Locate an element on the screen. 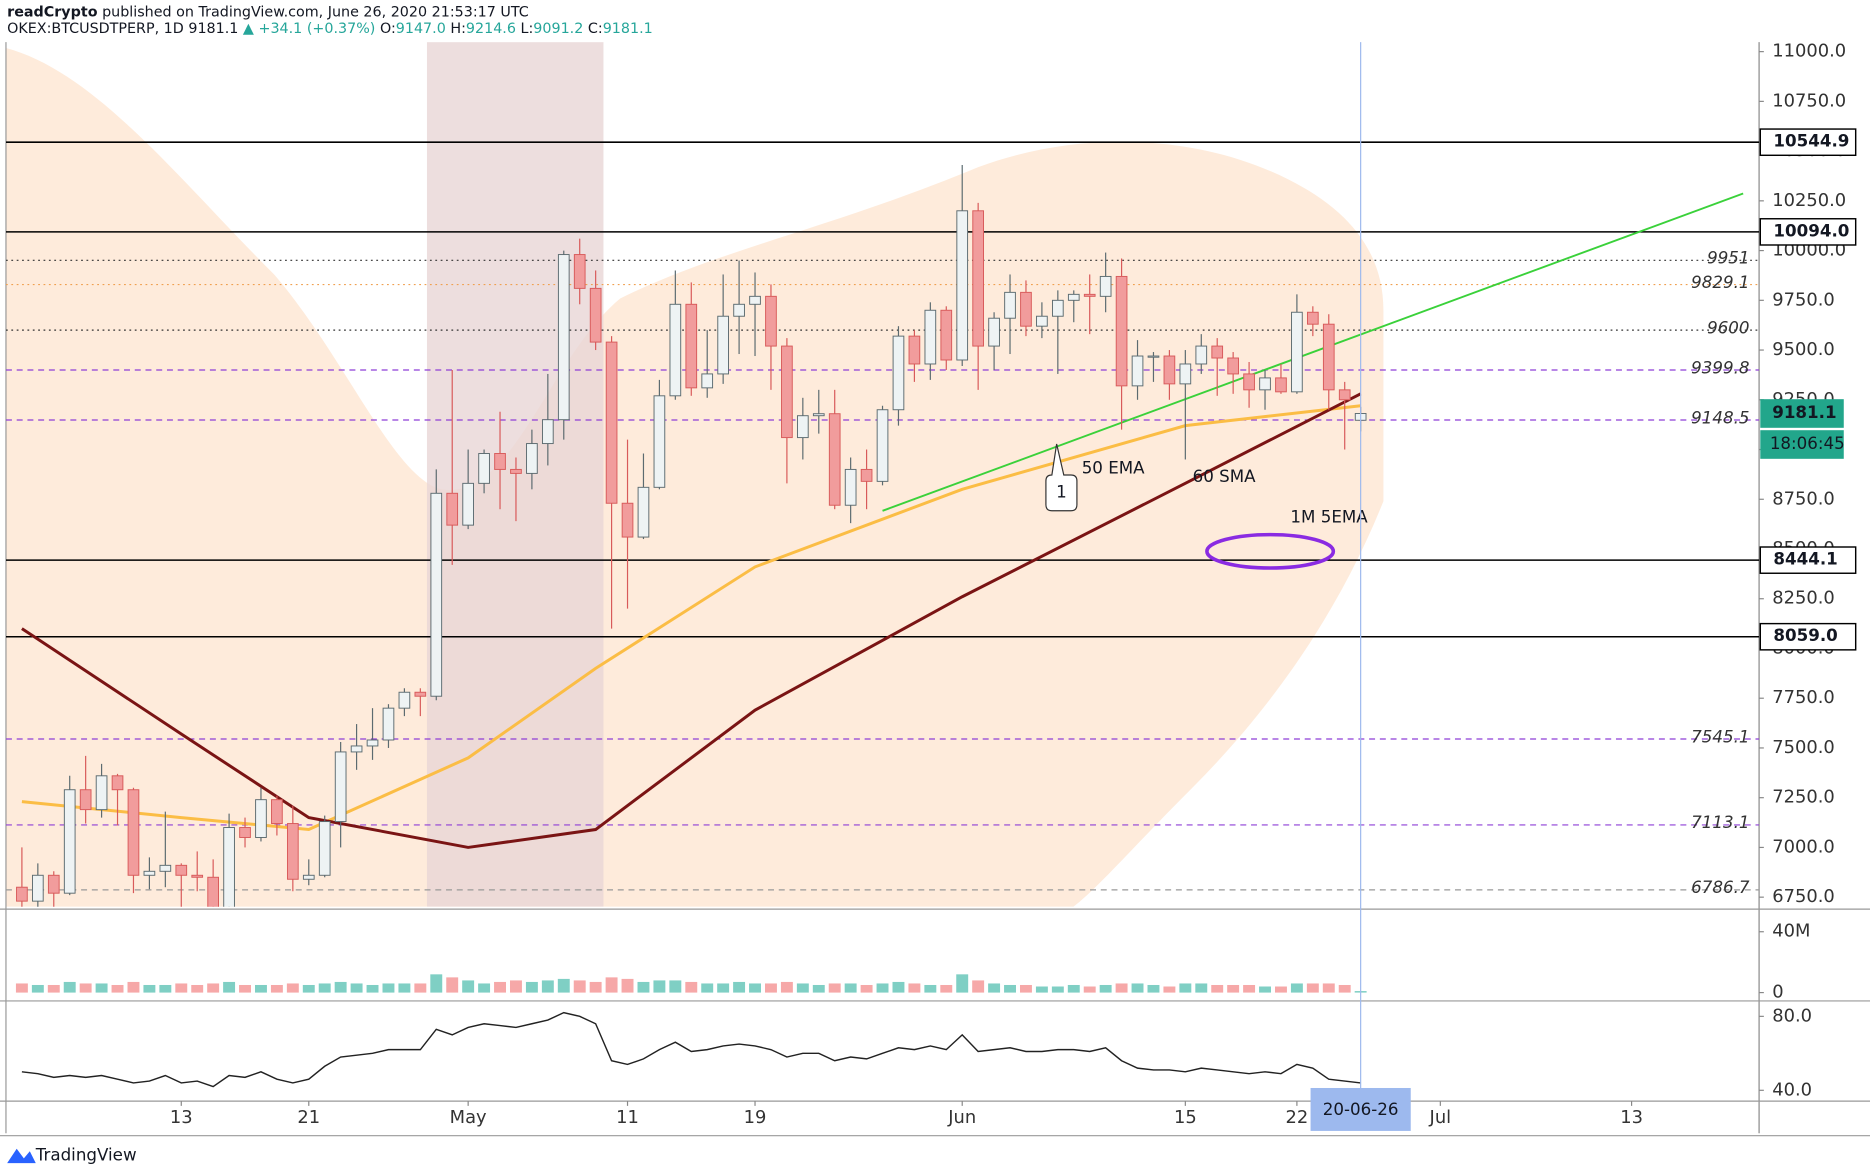 The image size is (1870, 1173). brand: TradingView is located at coordinates (86, 1154).